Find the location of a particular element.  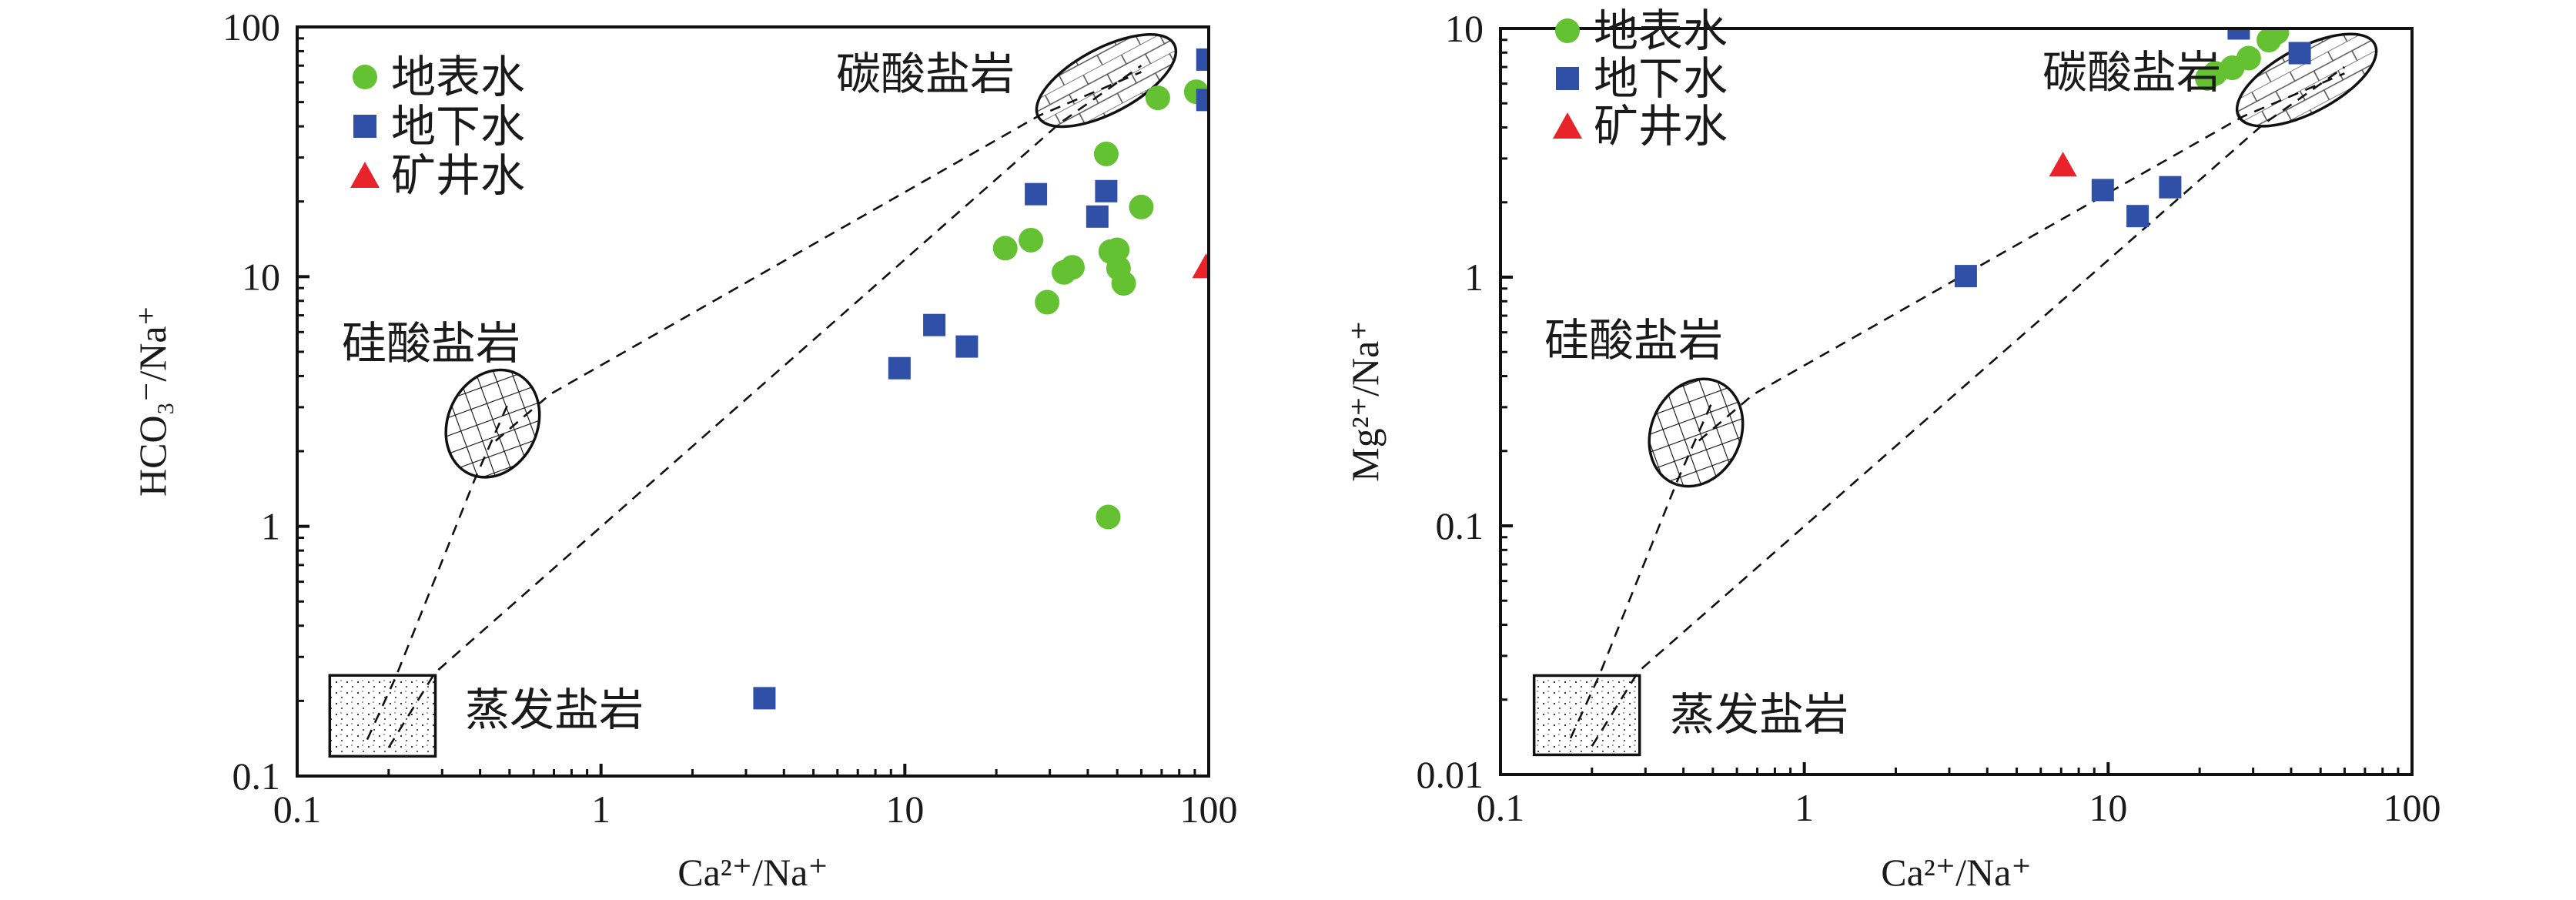

y-tick-label: 0.01 is located at coordinates (1450, 774).